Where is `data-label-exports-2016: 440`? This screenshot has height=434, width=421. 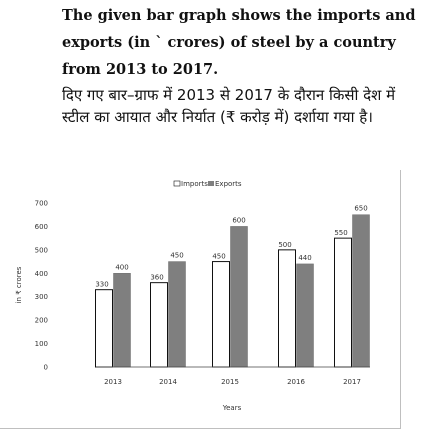 data-label-exports-2016: 440 is located at coordinates (304, 258).